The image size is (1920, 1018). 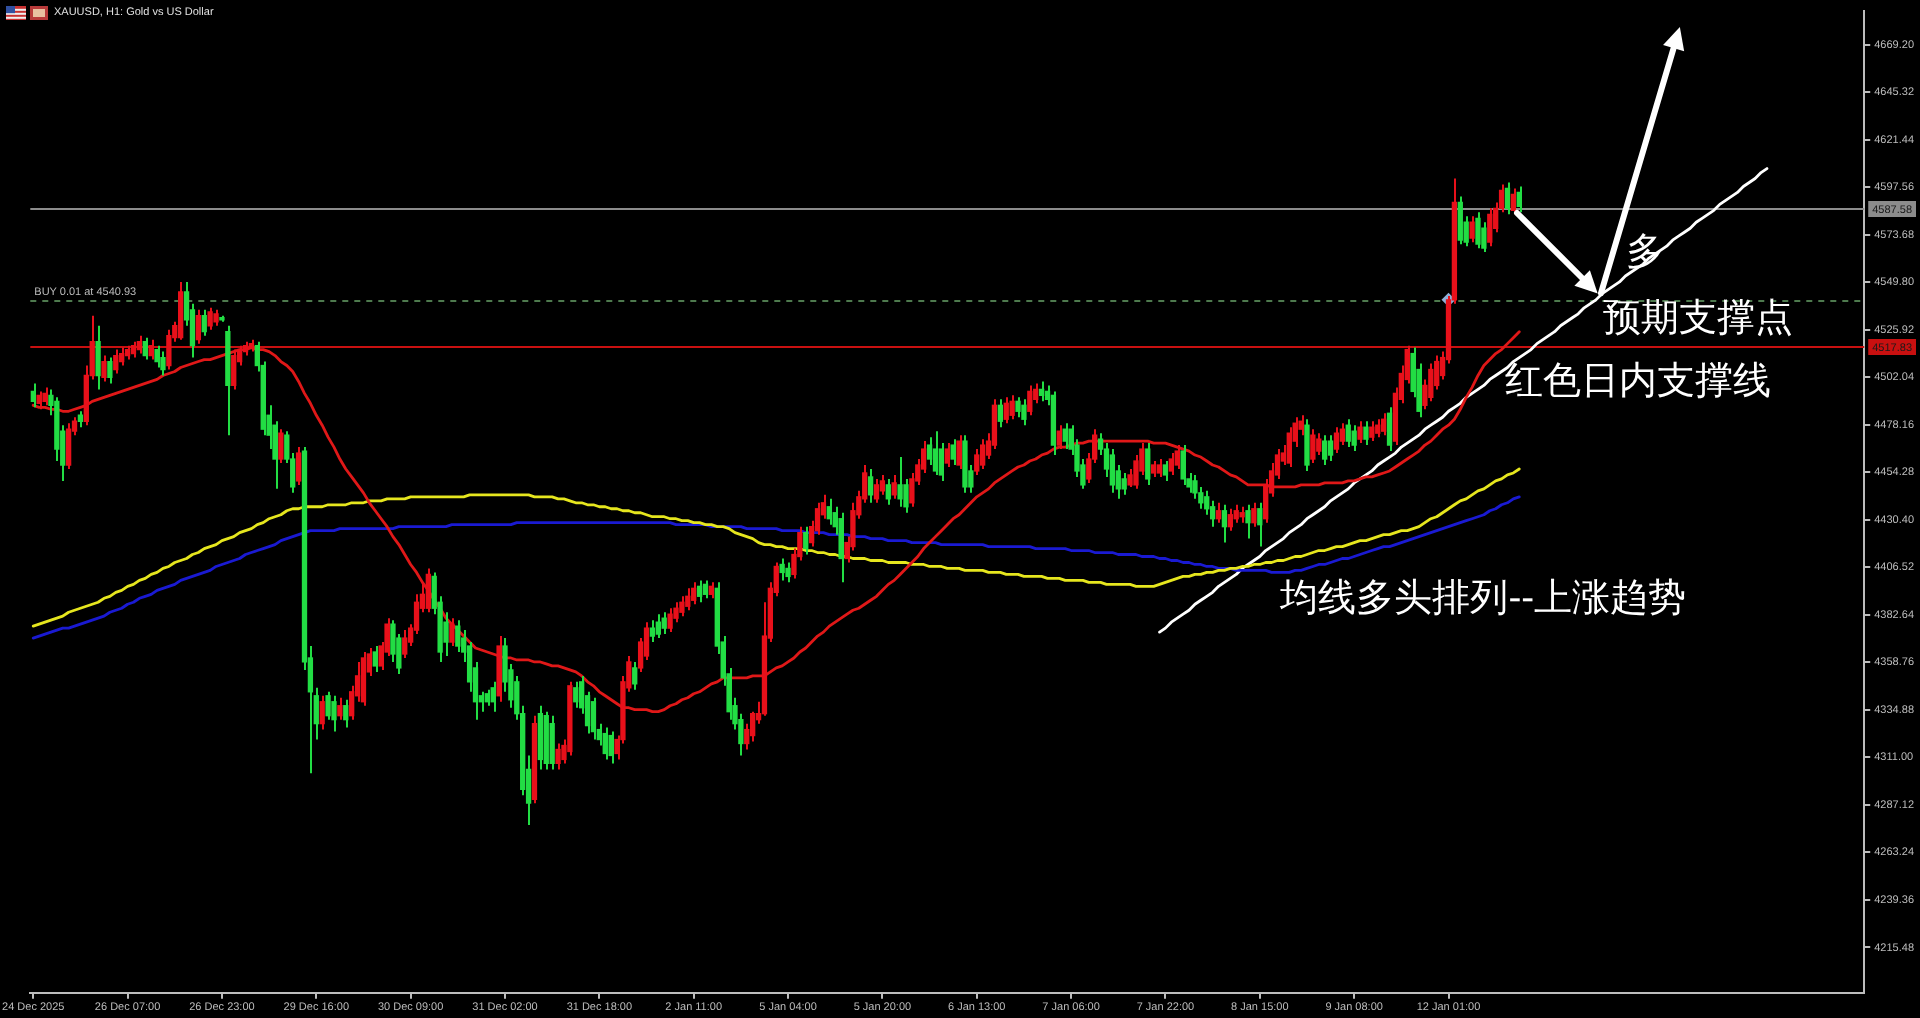 I want to click on annotation: 红色日内支撑线, so click(x=1637, y=381).